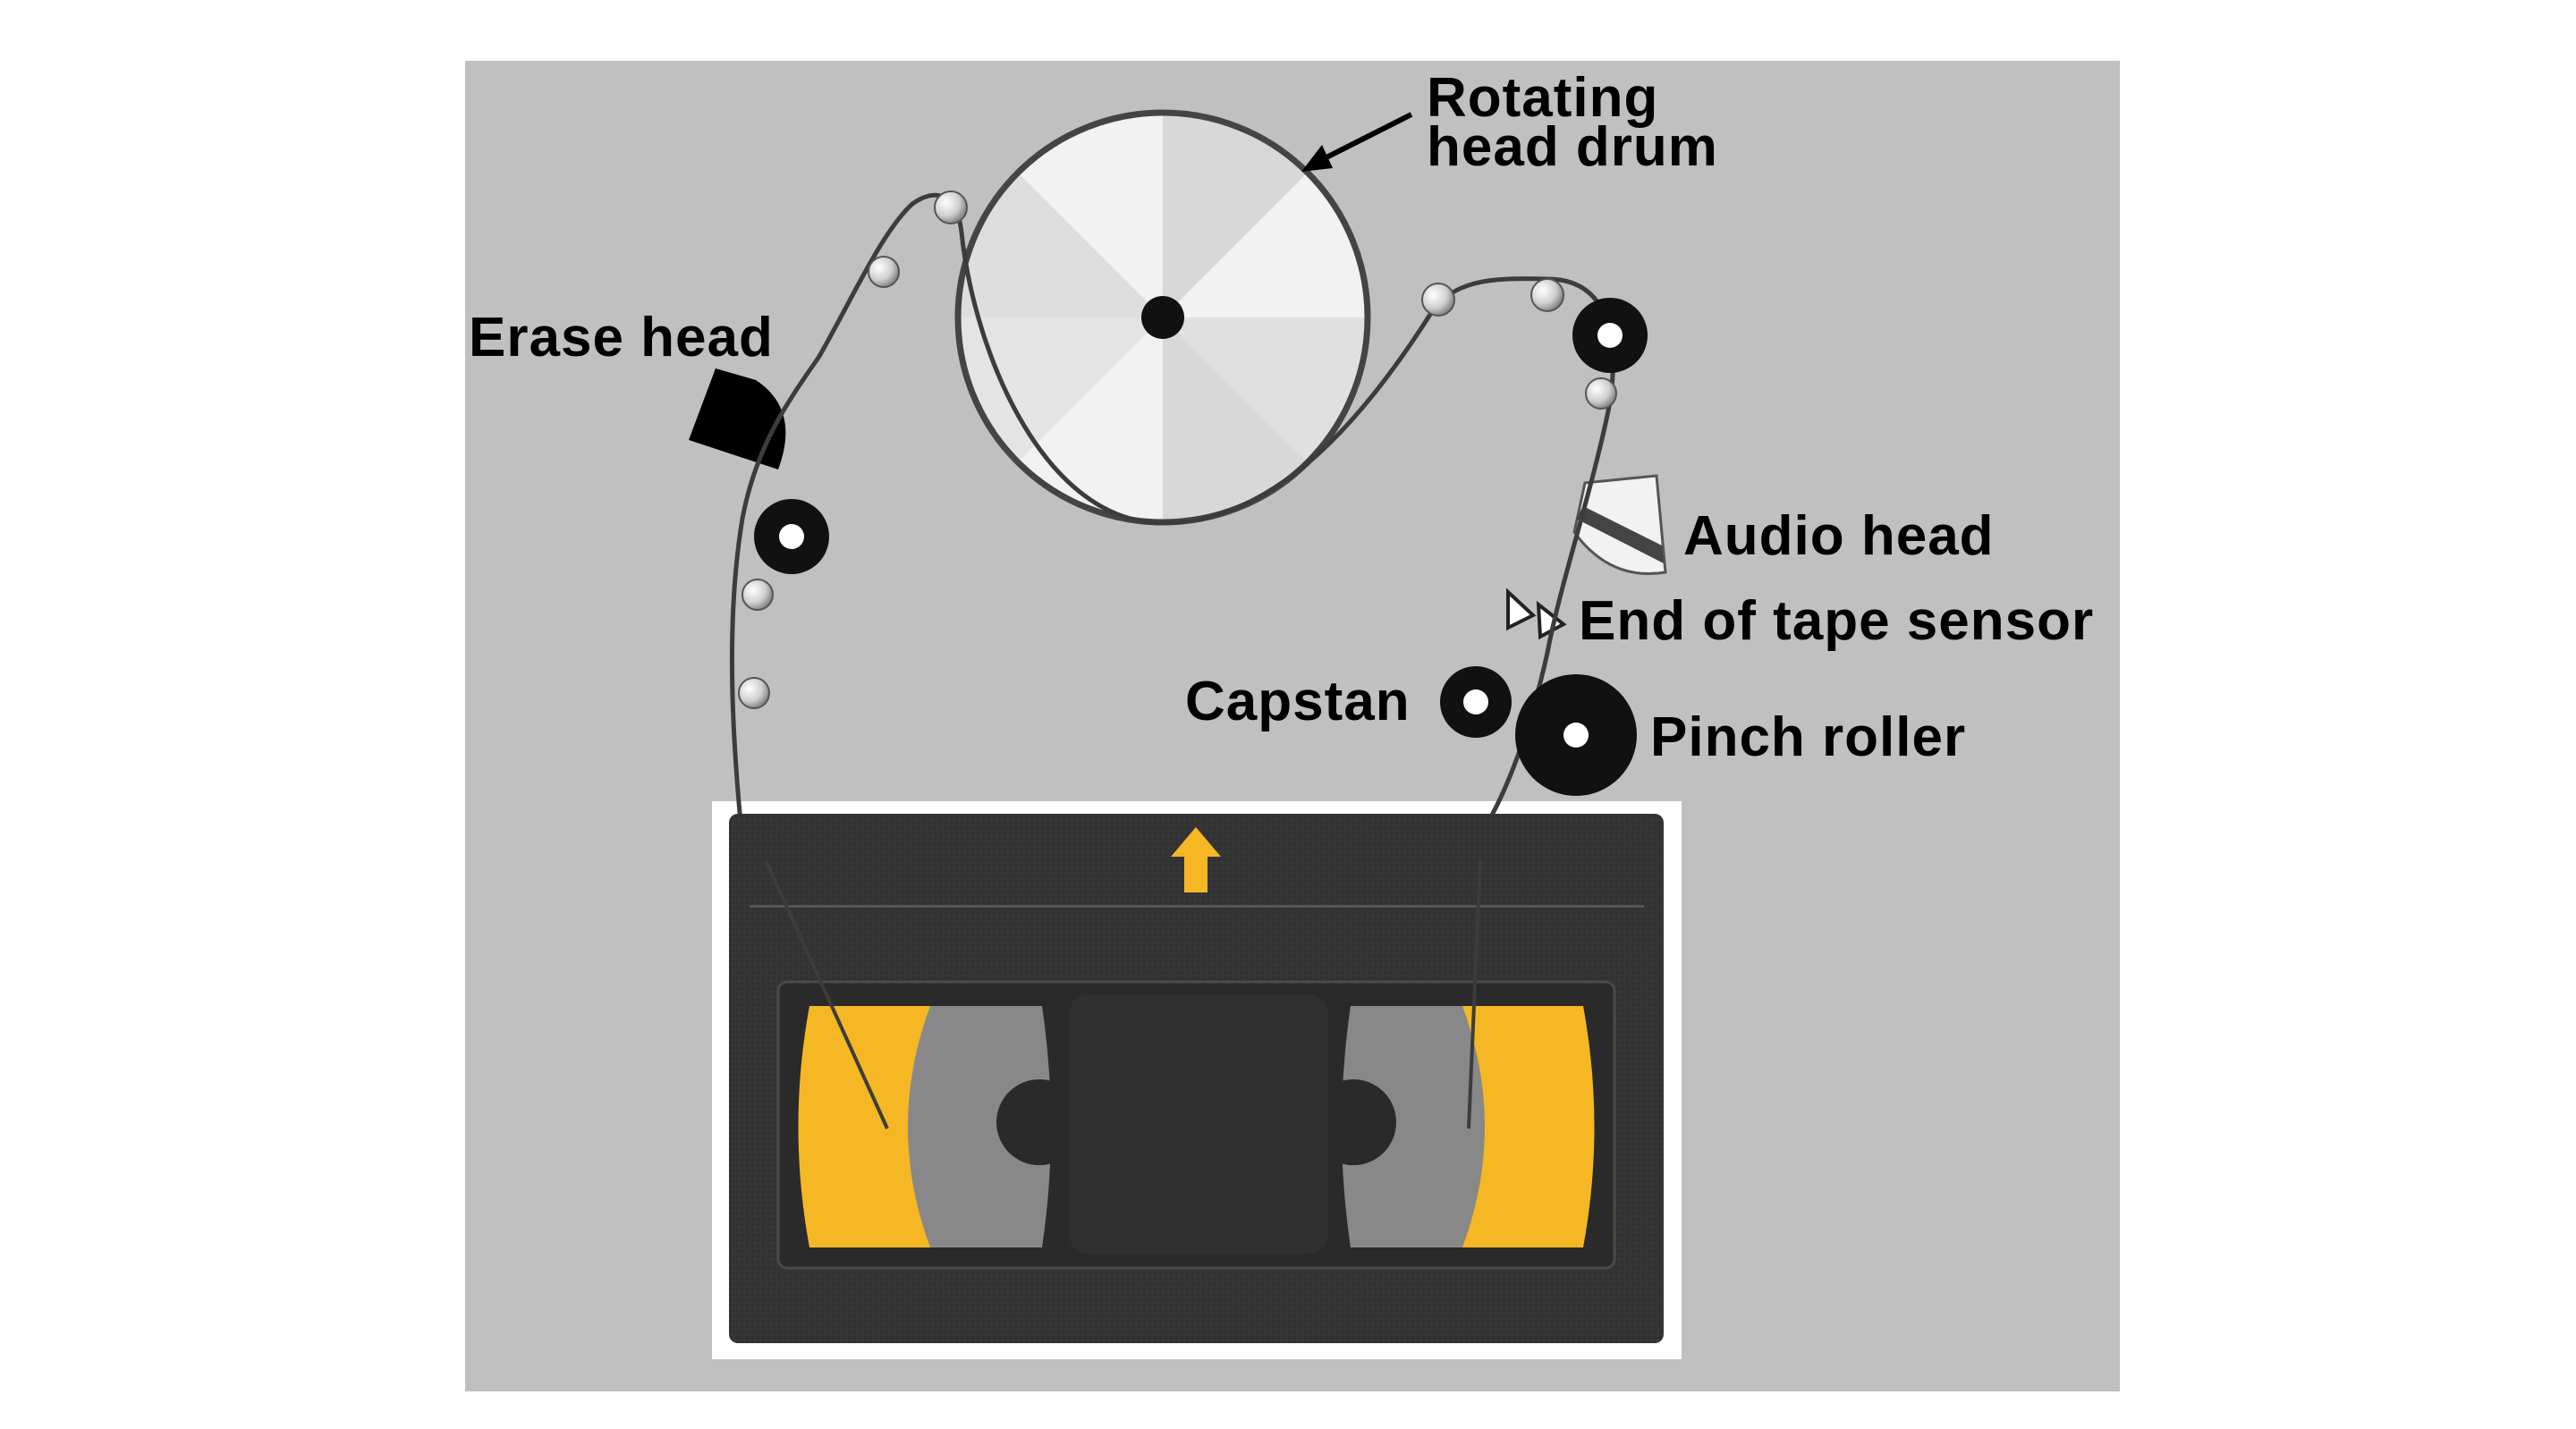  What do you see at coordinates (1476, 702) in the screenshot?
I see `capstan-icon` at bounding box center [1476, 702].